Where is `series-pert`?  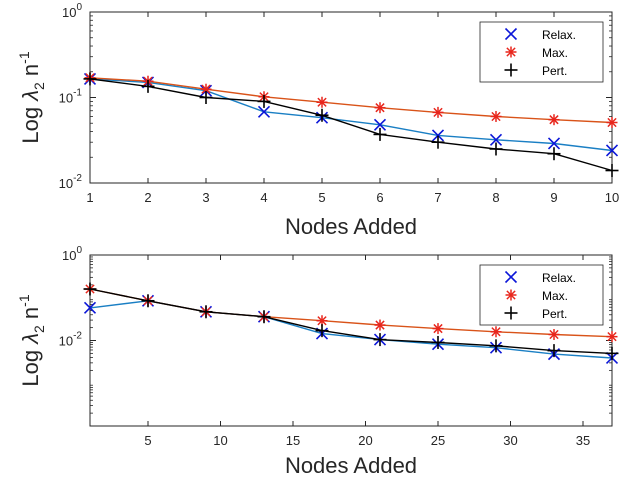 series-pert is located at coordinates (351, 321).